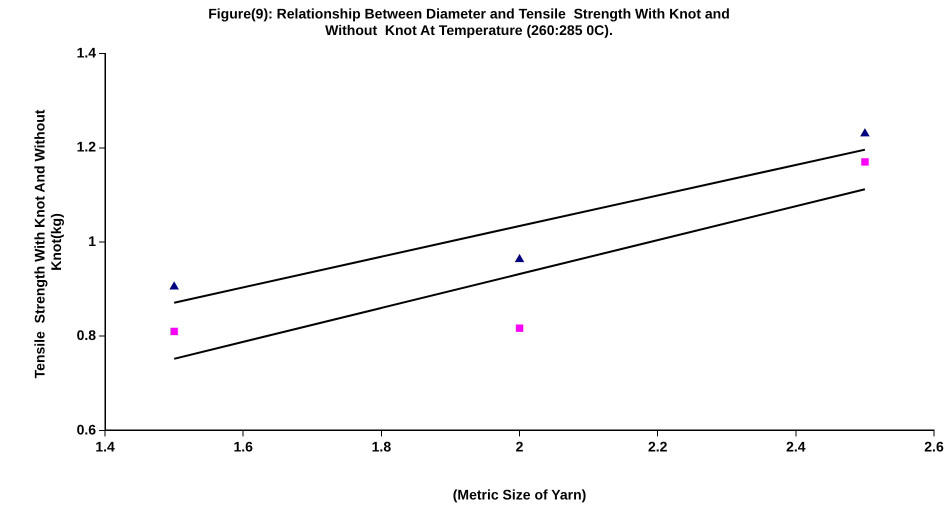 The image size is (948, 516). Describe the element at coordinates (105, 446) in the screenshot. I see `x-tick-label: 1.4` at that location.